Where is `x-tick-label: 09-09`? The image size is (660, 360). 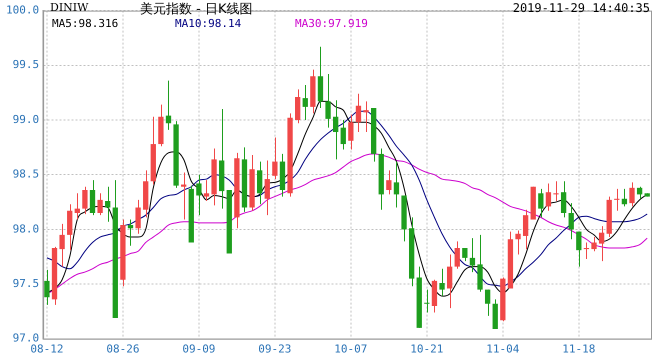
x-tick-label: 09-09 is located at coordinates (199, 349).